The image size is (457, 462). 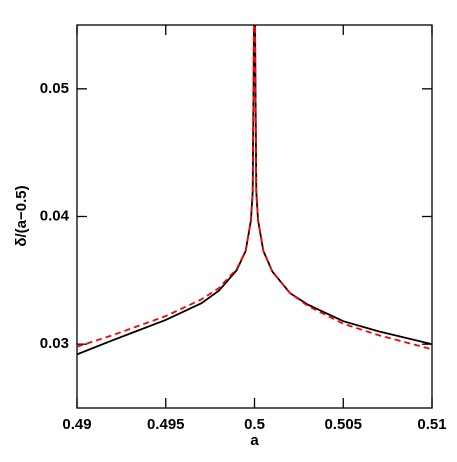 What do you see at coordinates (343, 424) in the screenshot?
I see `x-tick-label: 0.505` at bounding box center [343, 424].